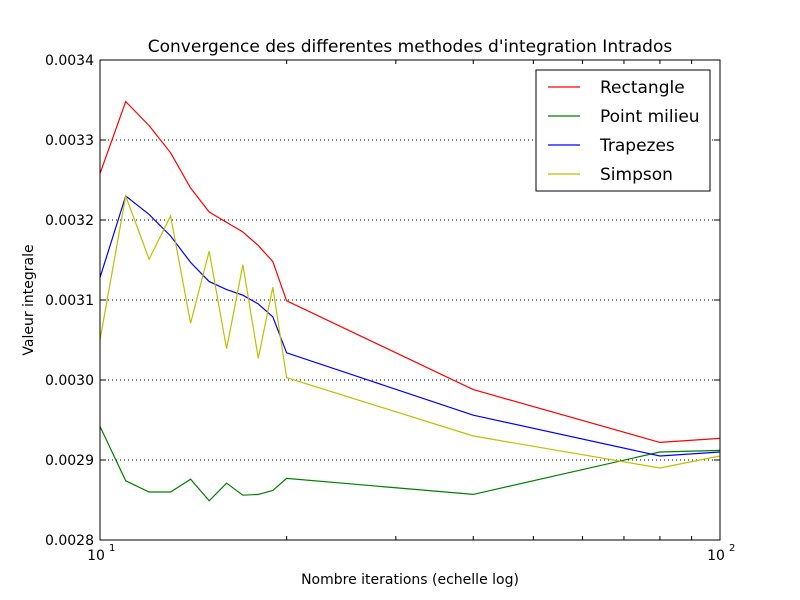  Describe the element at coordinates (642, 88) in the screenshot. I see `legend-label: Rectangle` at that location.